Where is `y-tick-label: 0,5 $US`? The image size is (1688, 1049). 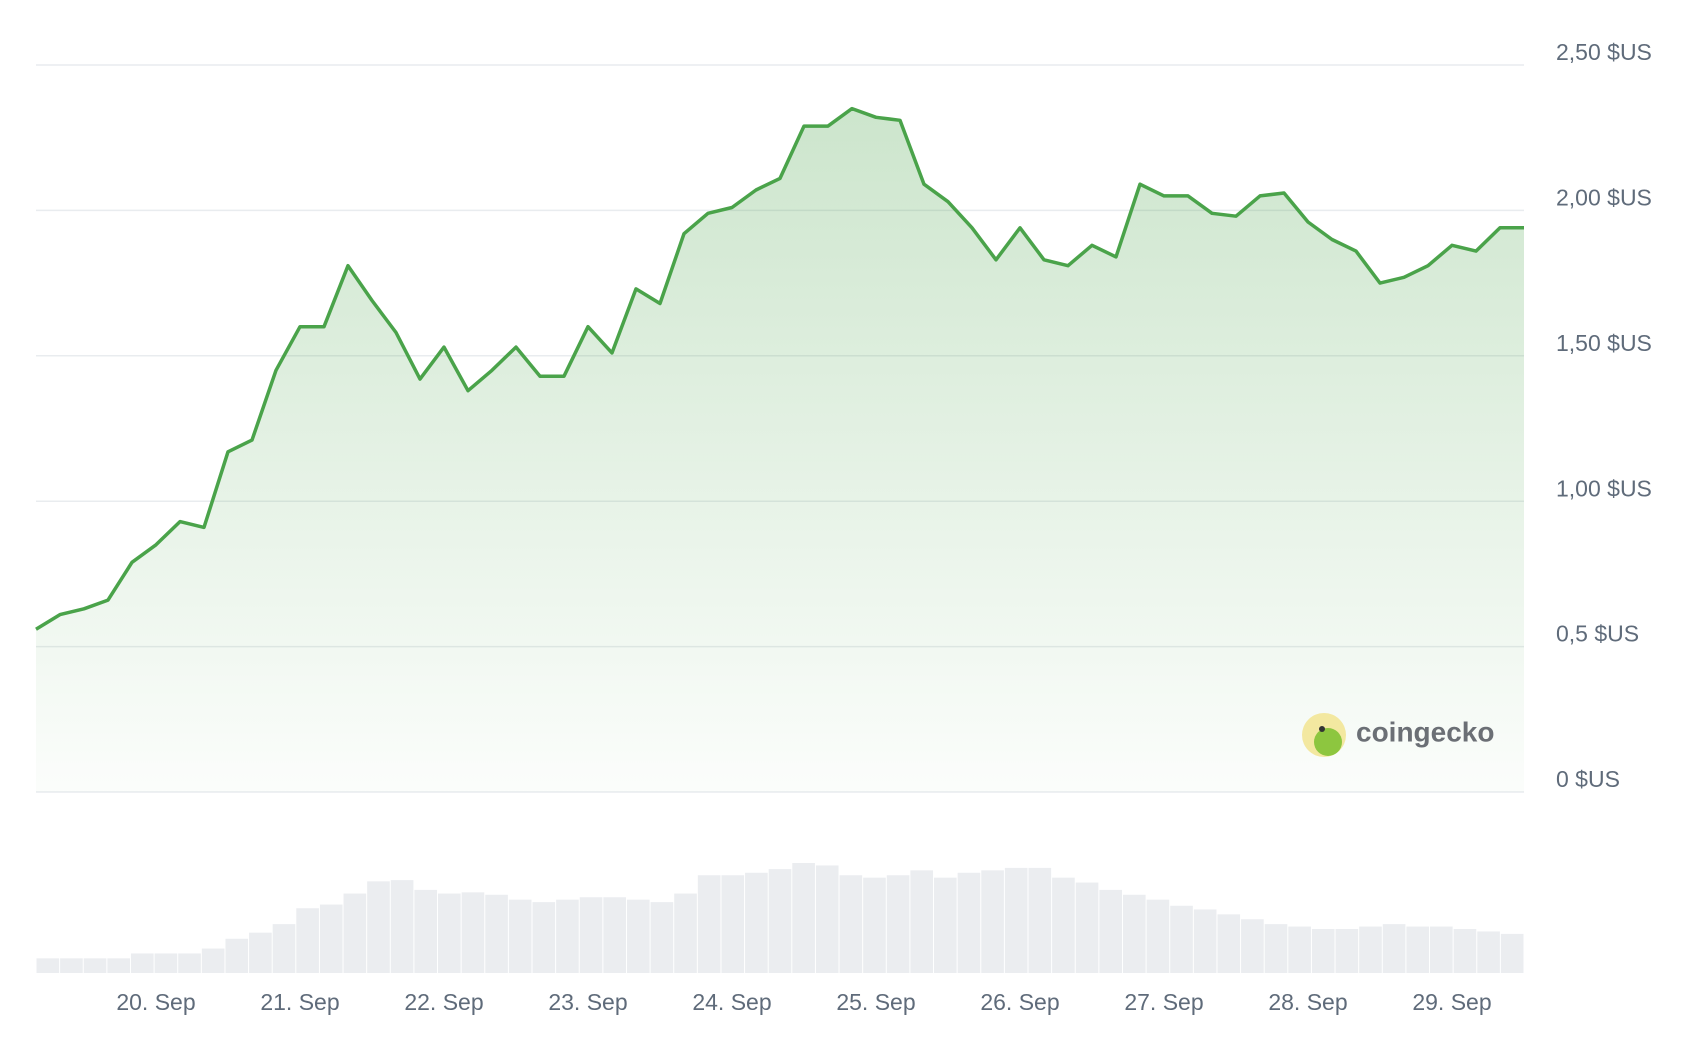 y-tick-label: 0,5 $US is located at coordinates (1597, 634).